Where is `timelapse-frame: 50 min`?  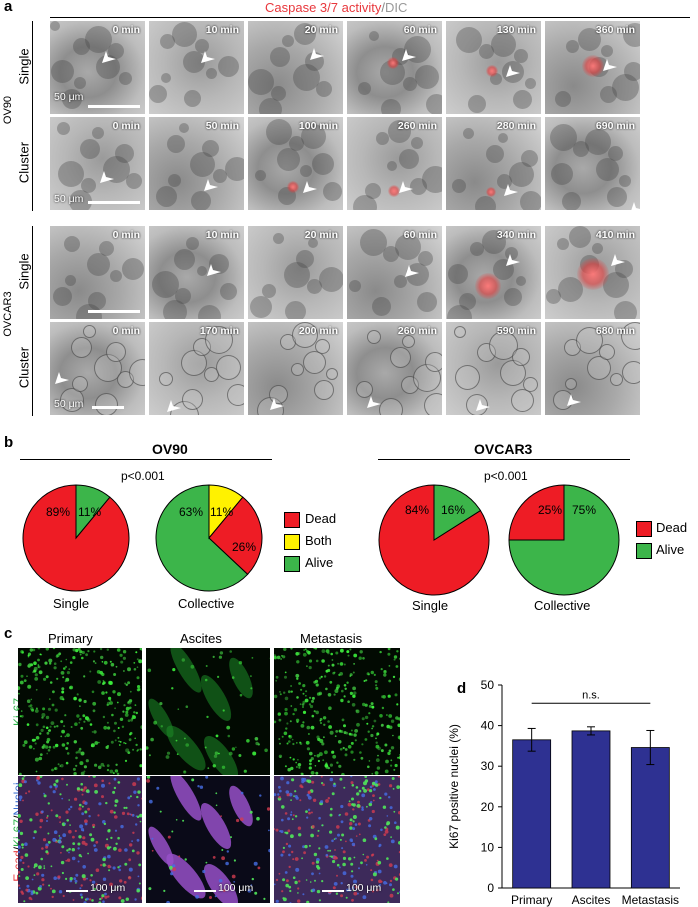 timelapse-frame: 50 min is located at coordinates (196, 163).